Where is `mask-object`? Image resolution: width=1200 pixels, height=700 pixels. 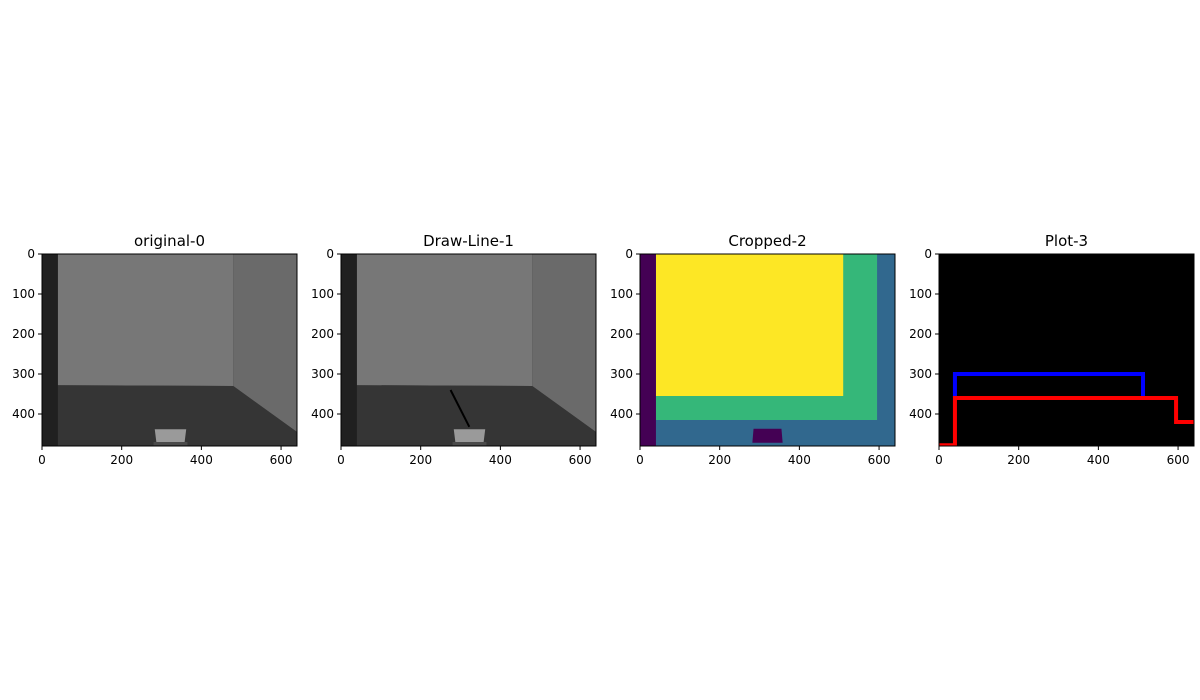 mask-object is located at coordinates (767, 435).